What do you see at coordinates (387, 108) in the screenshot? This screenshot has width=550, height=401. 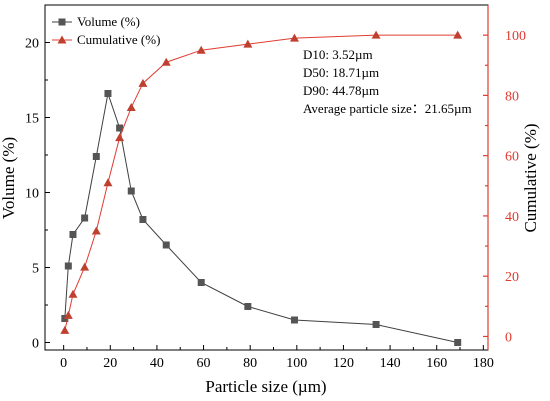 I see `annotation-average: Average particle size：21.65µm` at bounding box center [387, 108].